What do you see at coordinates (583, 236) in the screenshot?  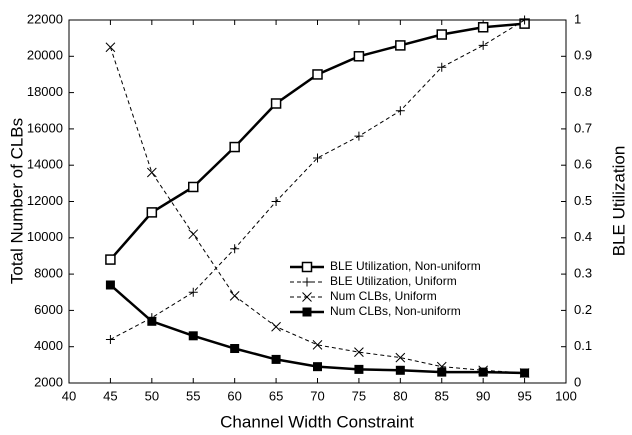 I see `y2-tick-label: 0.4` at bounding box center [583, 236].